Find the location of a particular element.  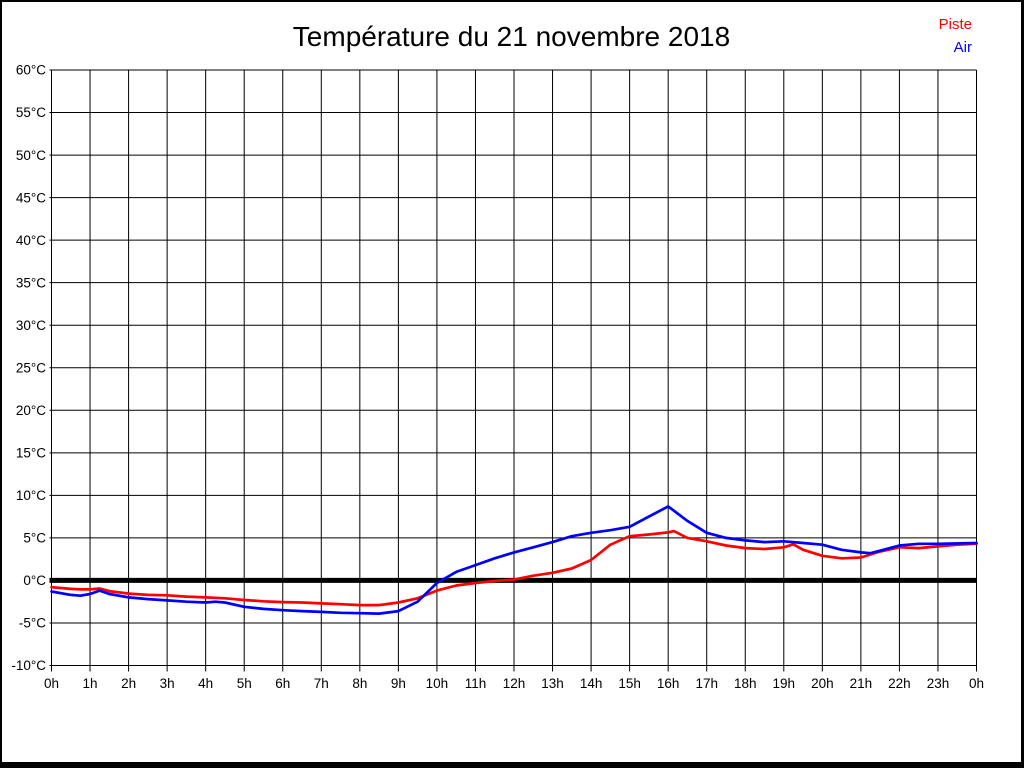

x-tick-label: 23h is located at coordinates (938, 683).